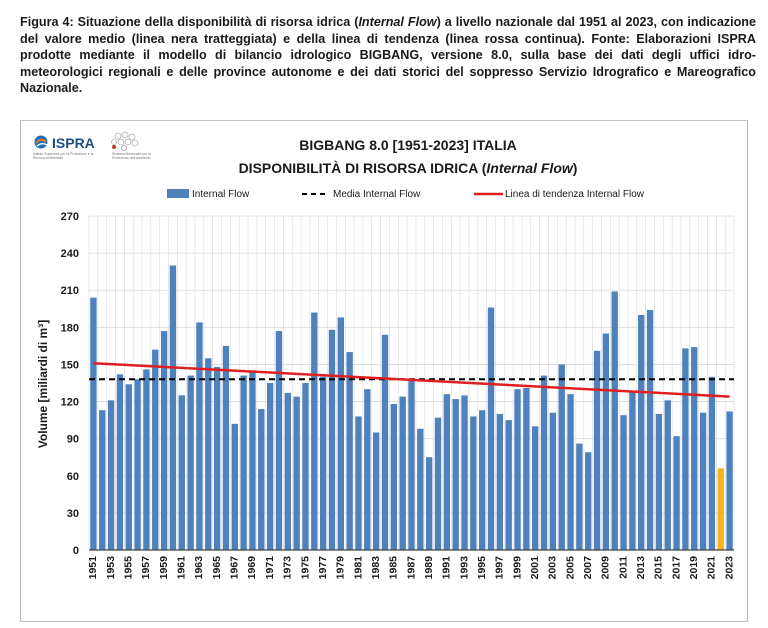  I want to click on y-axis-label: Volume [miliardi di m³], so click(43, 384).